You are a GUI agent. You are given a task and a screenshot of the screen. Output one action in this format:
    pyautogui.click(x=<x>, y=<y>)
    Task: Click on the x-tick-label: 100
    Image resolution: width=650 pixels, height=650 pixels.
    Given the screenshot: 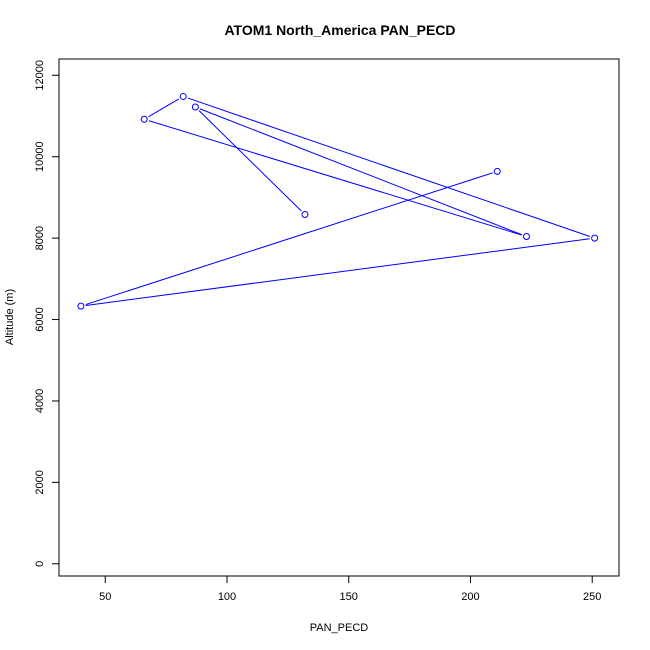 What is the action you would take?
    pyautogui.click(x=227, y=597)
    